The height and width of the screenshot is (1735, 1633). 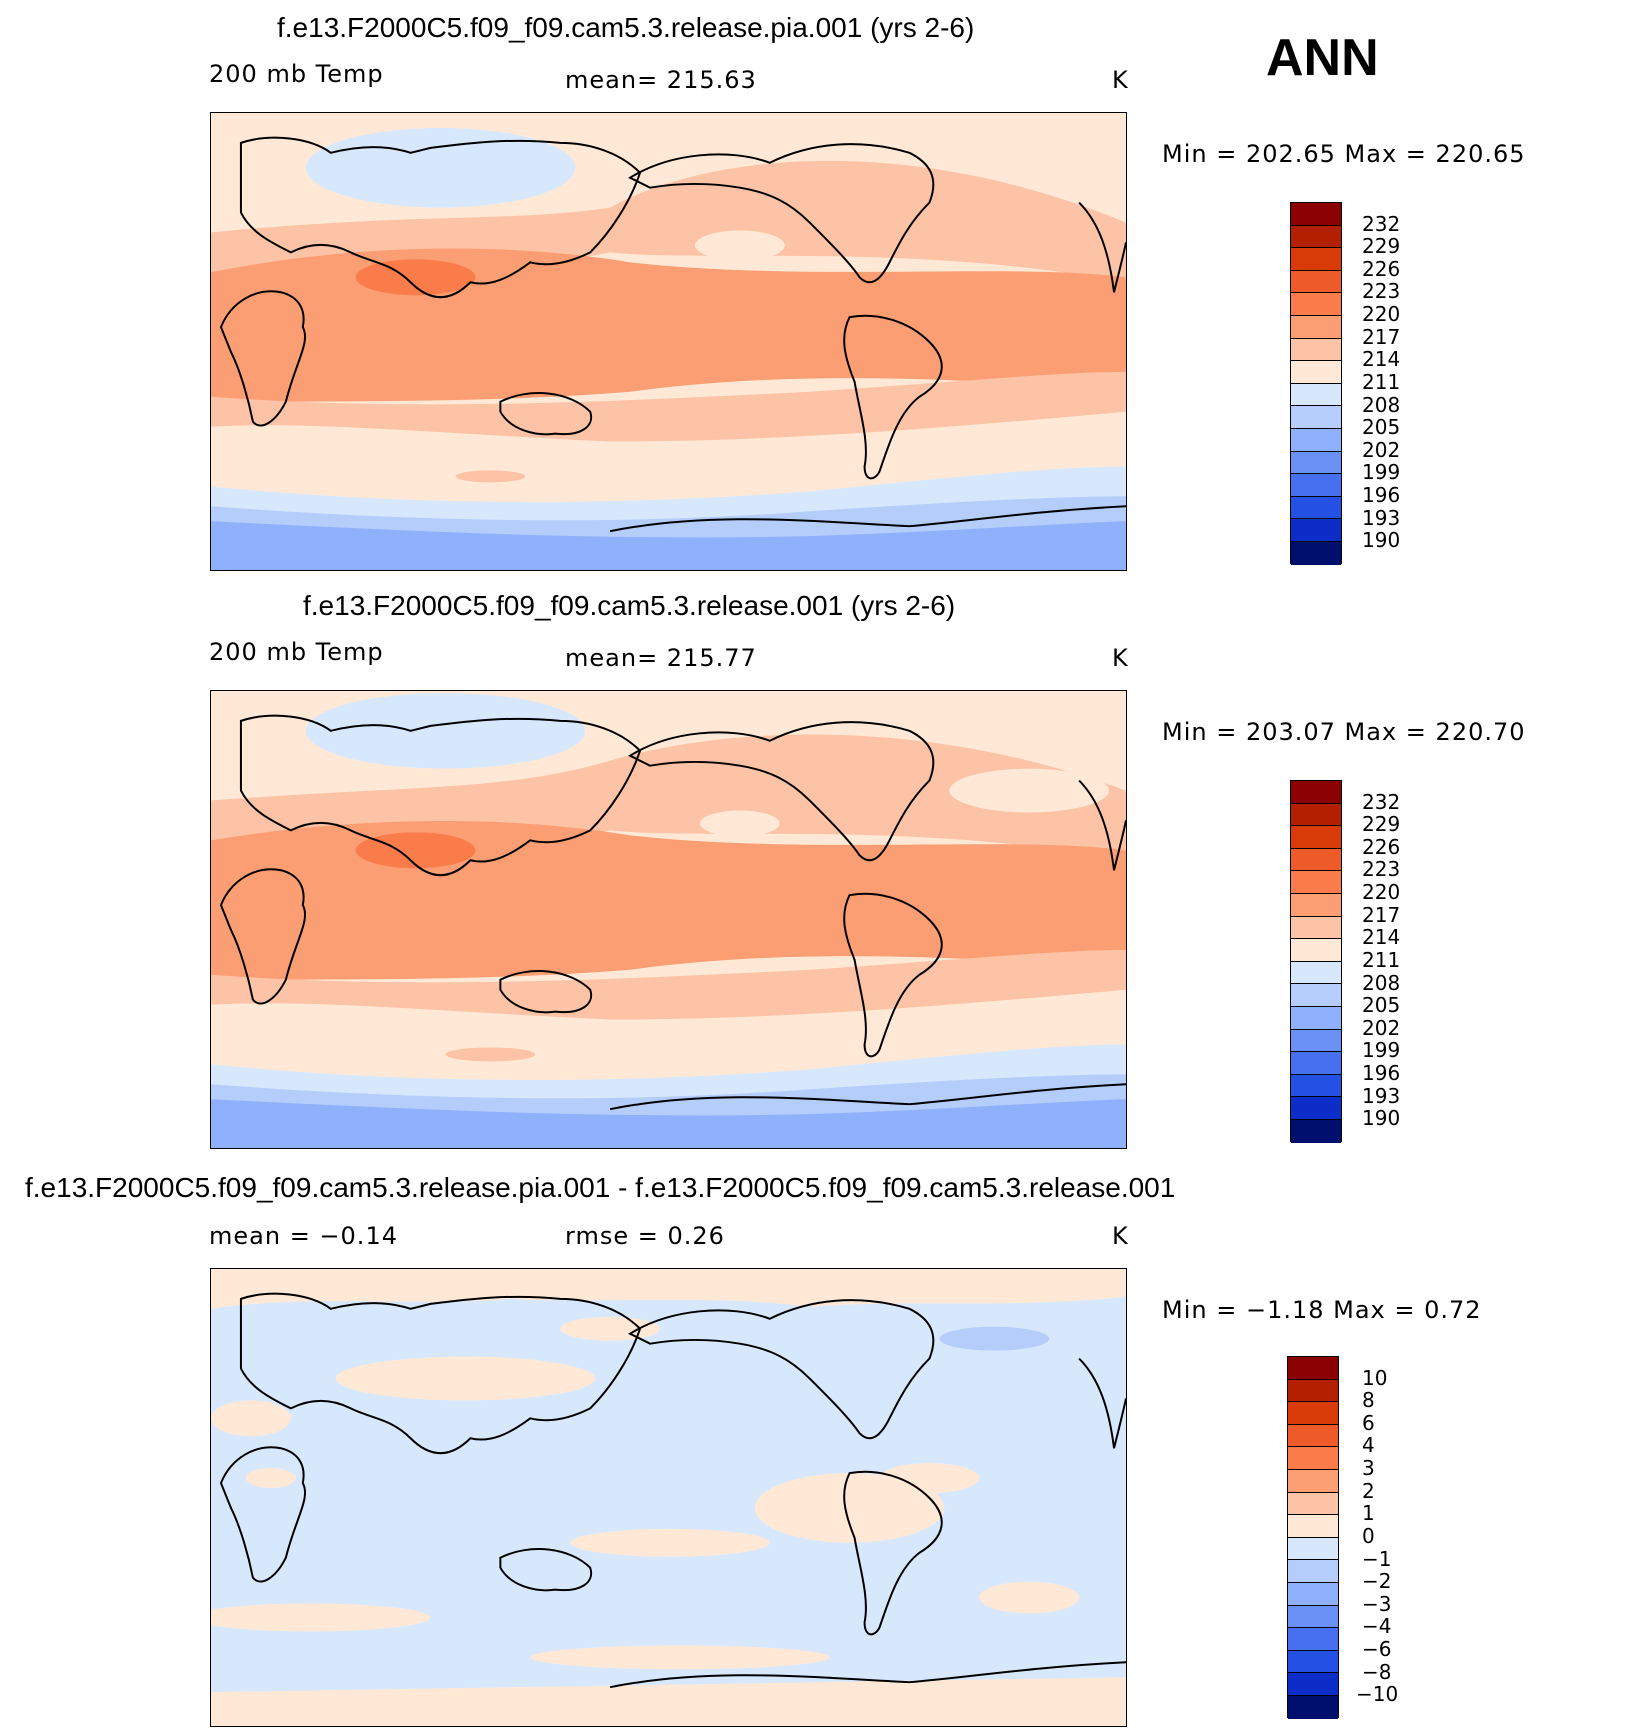 I want to click on panel-3-rmse-label: rmse = 0.26, so click(x=645, y=1236).